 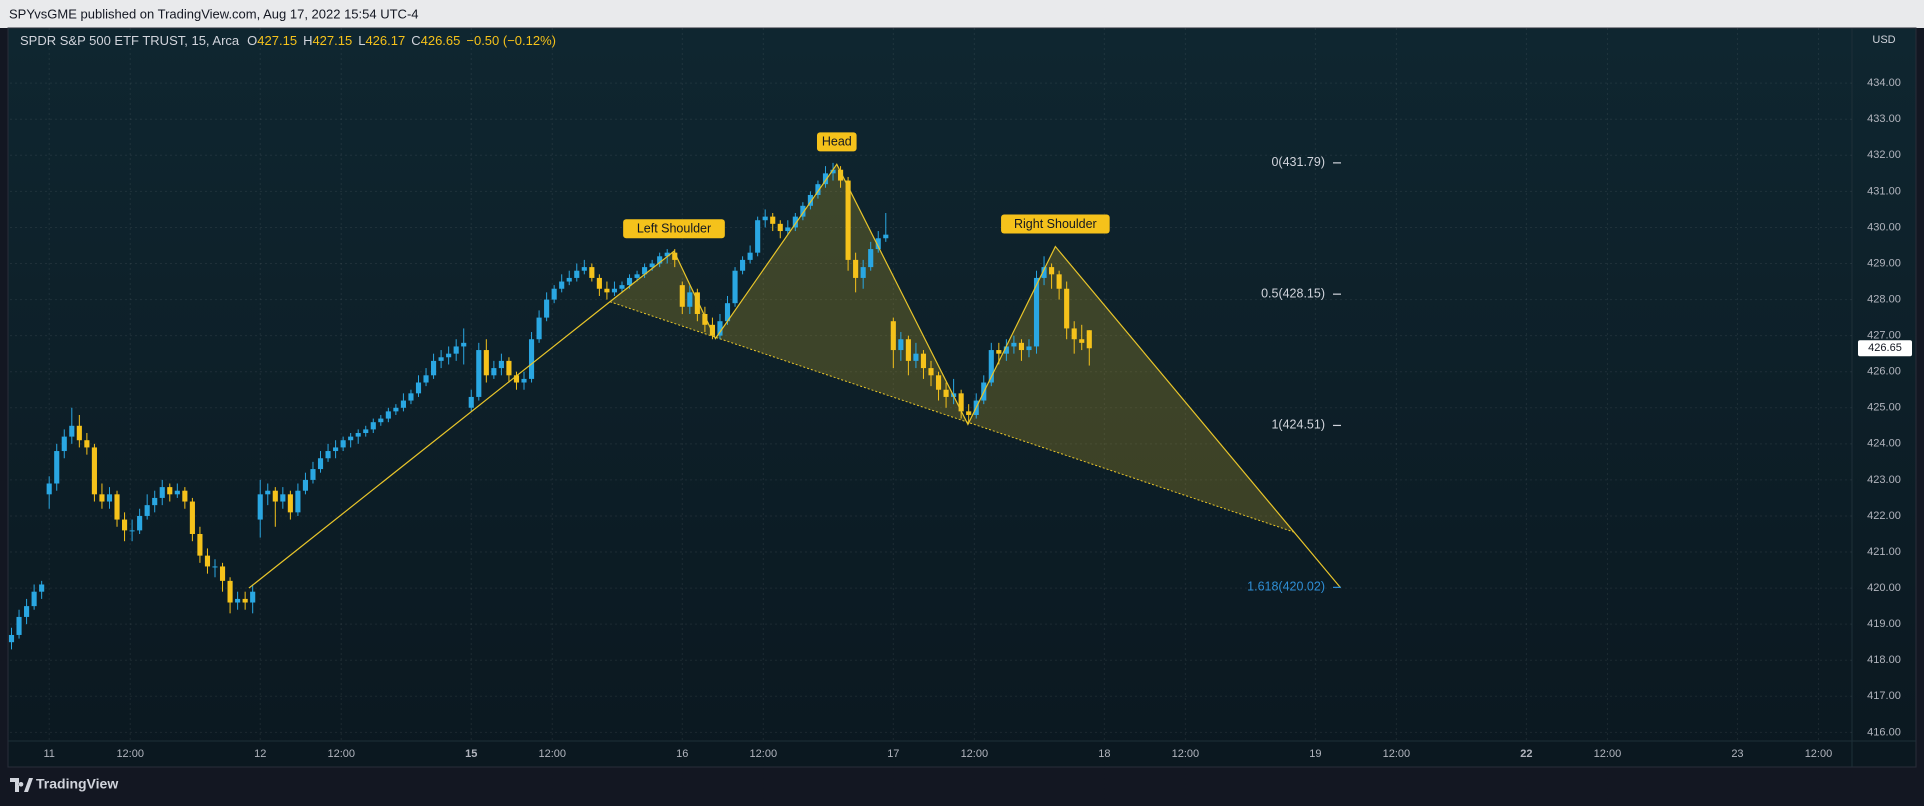 What do you see at coordinates (1884, 480) in the screenshot?
I see `y-tick-label: 423.00` at bounding box center [1884, 480].